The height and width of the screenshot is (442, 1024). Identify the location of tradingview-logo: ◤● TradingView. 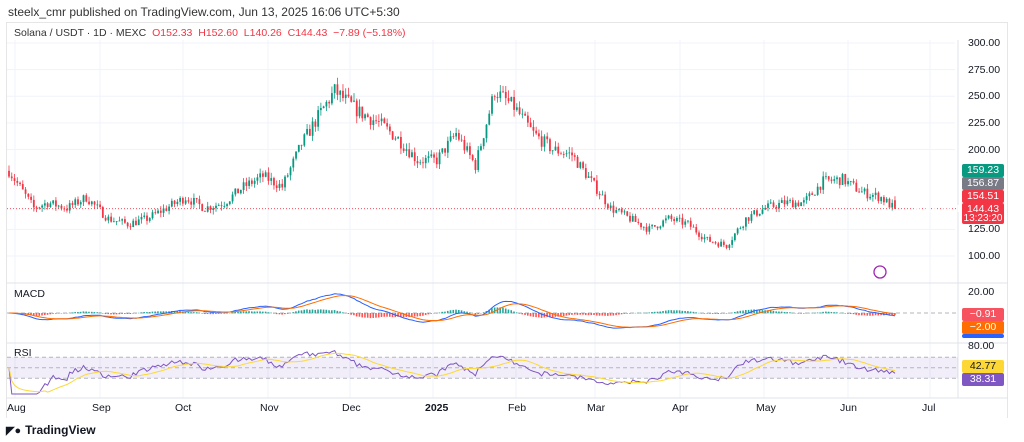
(51, 430).